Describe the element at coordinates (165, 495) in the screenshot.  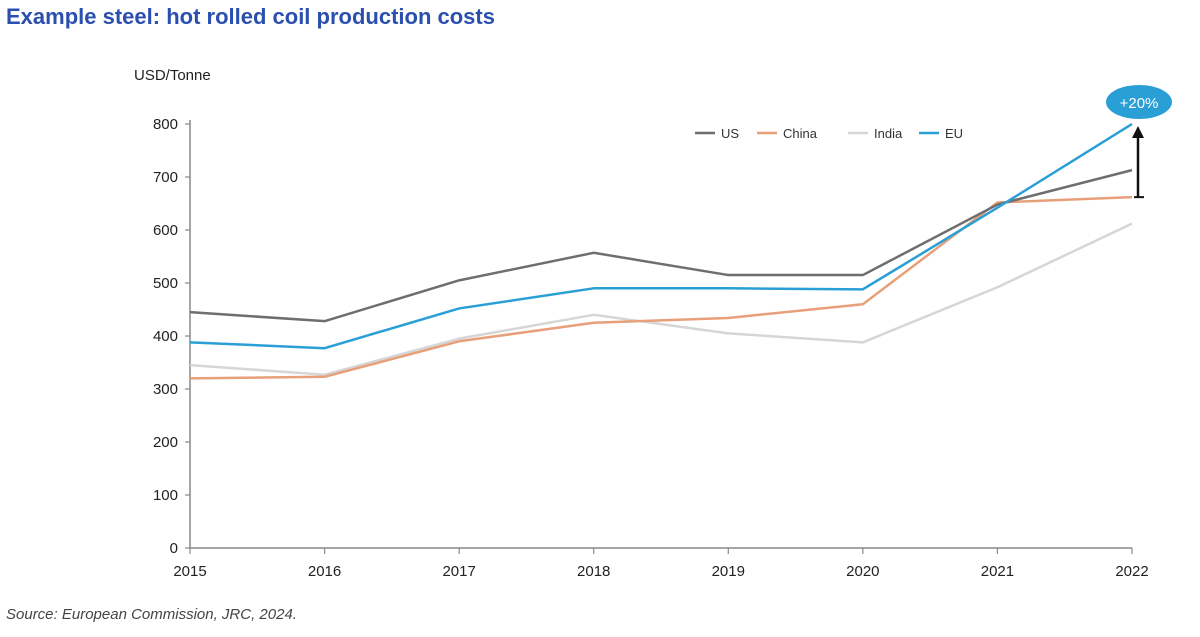
I see `y-tick-label: 100` at that location.